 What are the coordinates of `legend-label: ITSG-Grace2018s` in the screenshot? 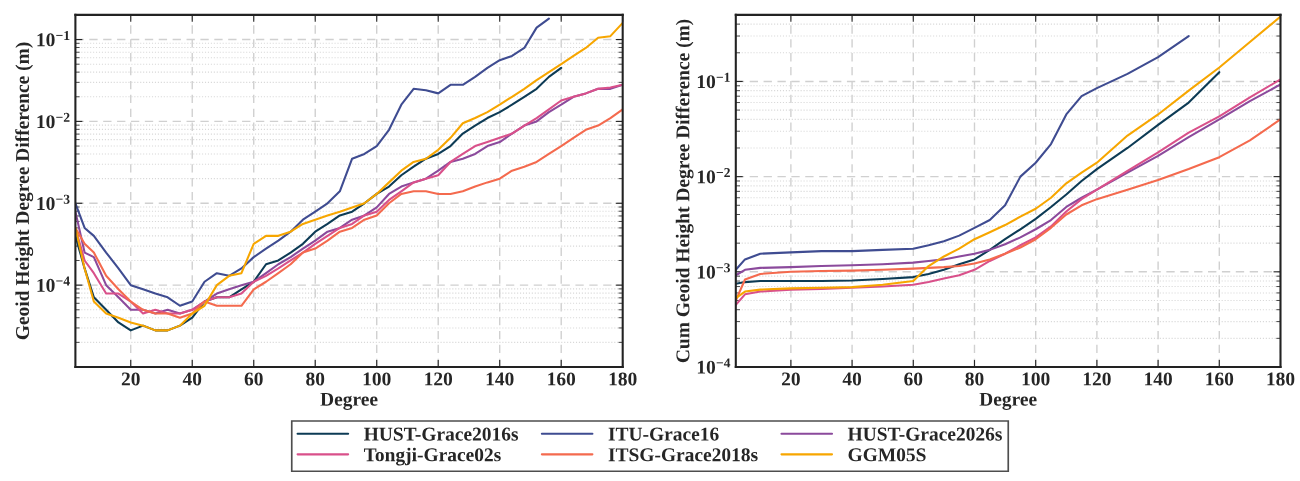 It's located at (683, 455).